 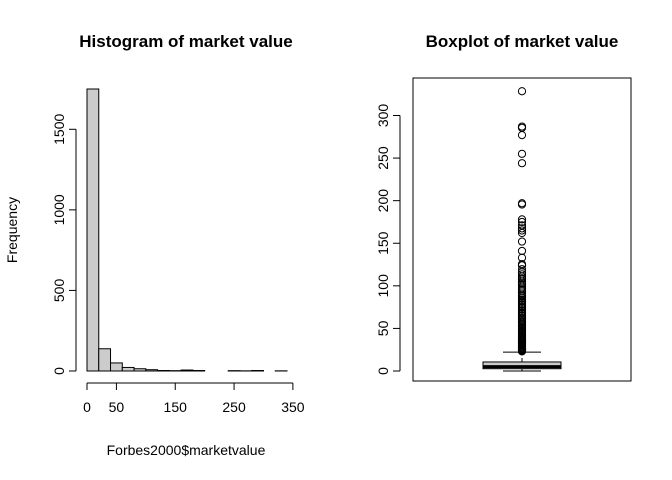 What do you see at coordinates (194, 398) in the screenshot?
I see `histogram-x-axis: 0 50 150 250 350` at bounding box center [194, 398].